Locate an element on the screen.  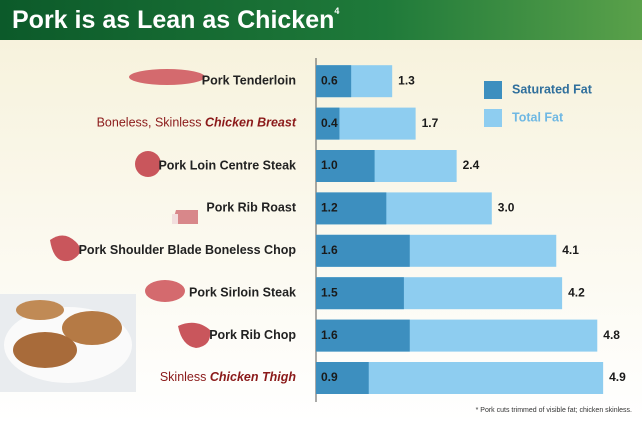
saturated-label: 0.4 is located at coordinates (329, 123).